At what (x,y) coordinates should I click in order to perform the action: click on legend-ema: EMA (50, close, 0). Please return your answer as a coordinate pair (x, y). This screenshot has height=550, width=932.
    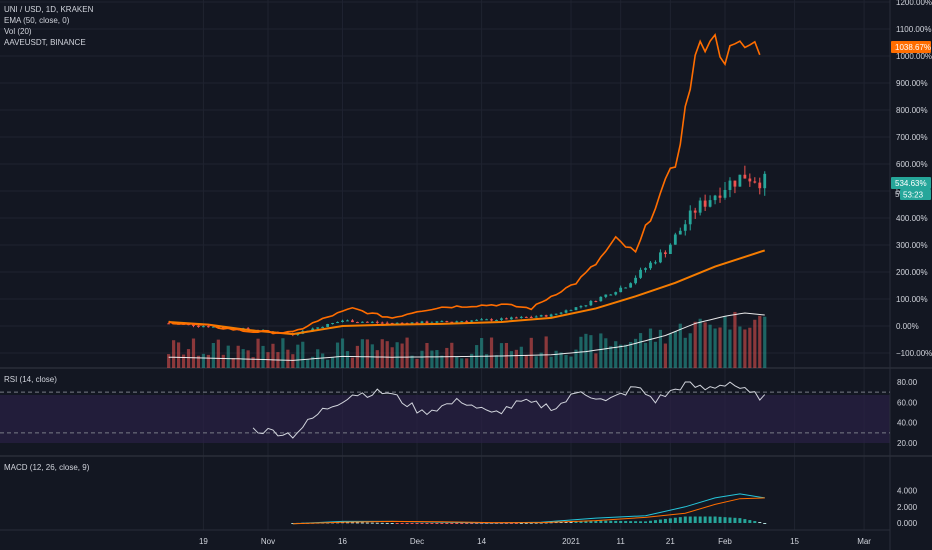
    Looking at the image, I should click on (37, 20).